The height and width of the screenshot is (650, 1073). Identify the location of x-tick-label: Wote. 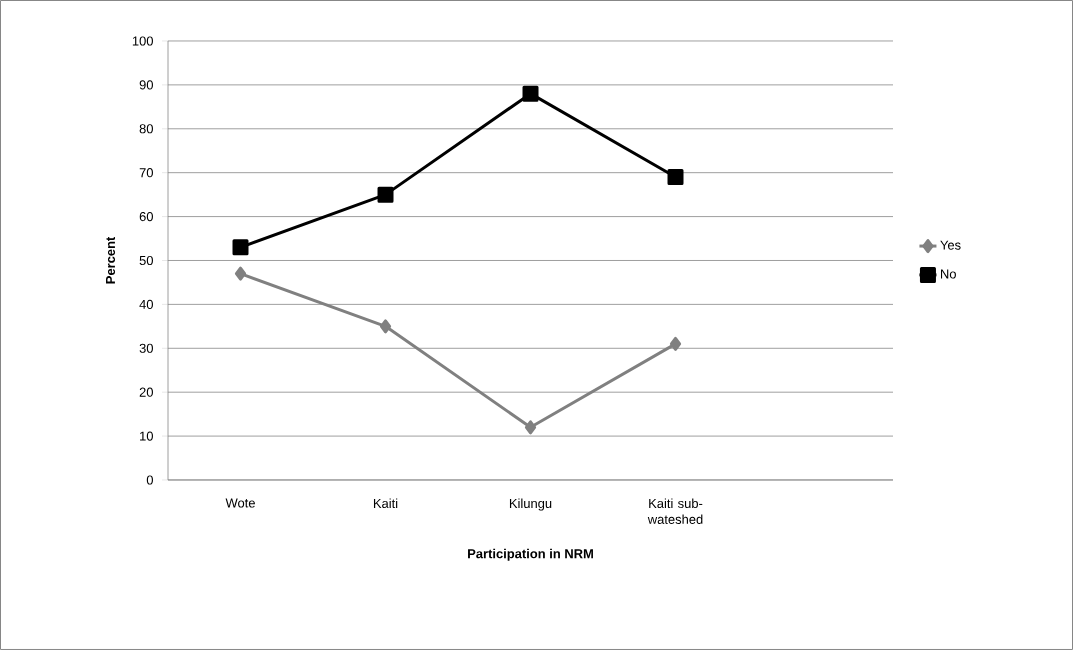
(240, 503).